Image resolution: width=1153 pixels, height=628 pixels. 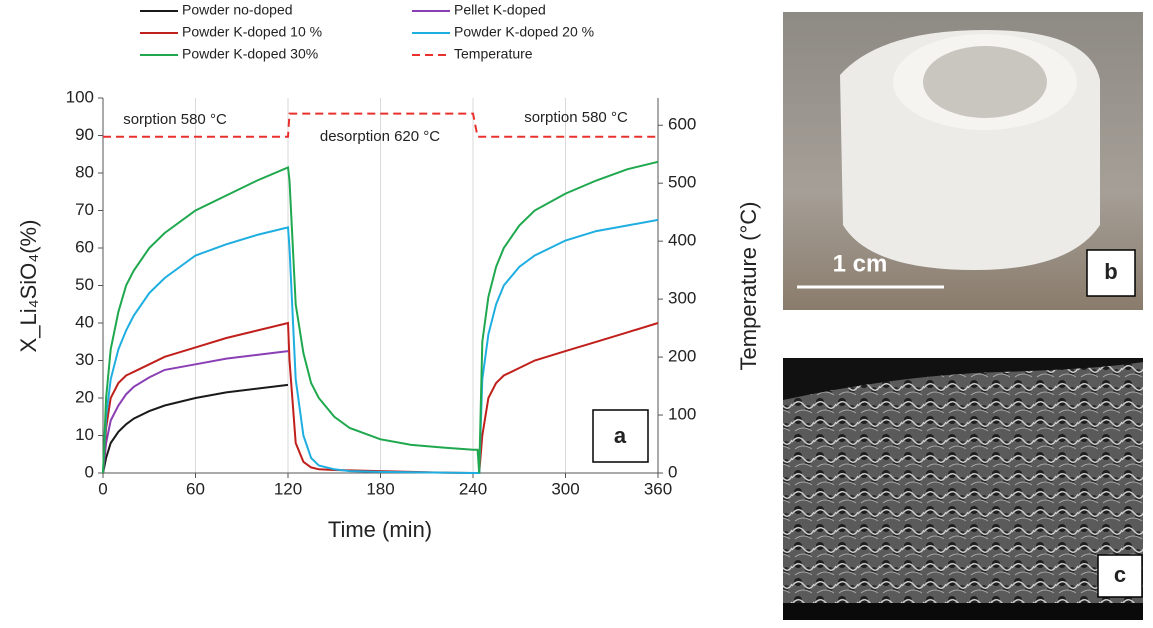 I want to click on photo-b, so click(x=963, y=161).